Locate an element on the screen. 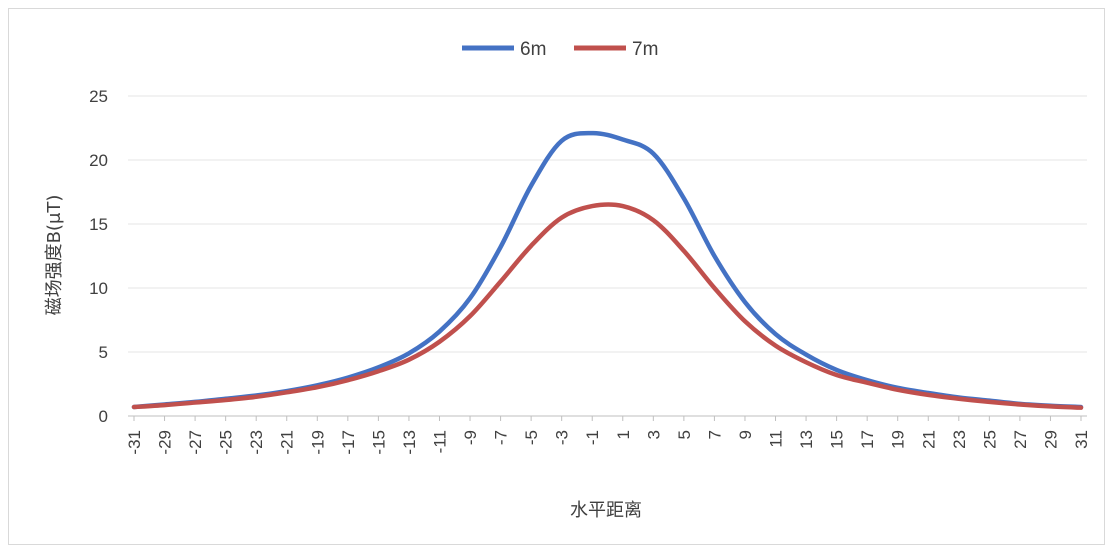  x-tick-label: 19 is located at coordinates (898, 439).